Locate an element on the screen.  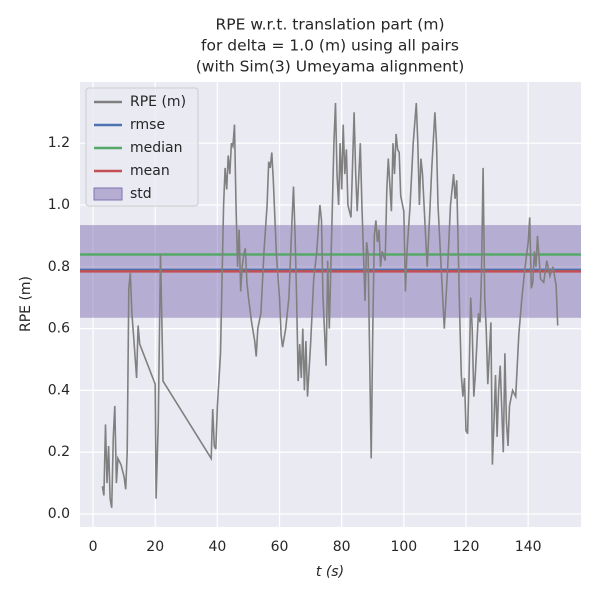
x-tick-label: 100 is located at coordinates (403, 547).